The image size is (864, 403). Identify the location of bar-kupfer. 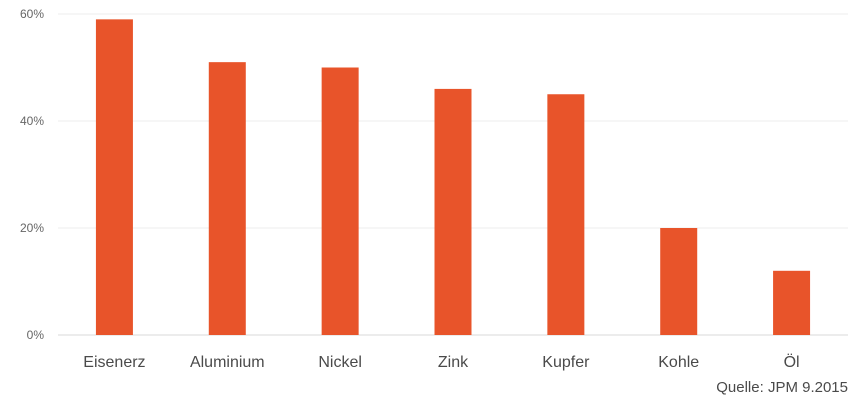
(566, 214).